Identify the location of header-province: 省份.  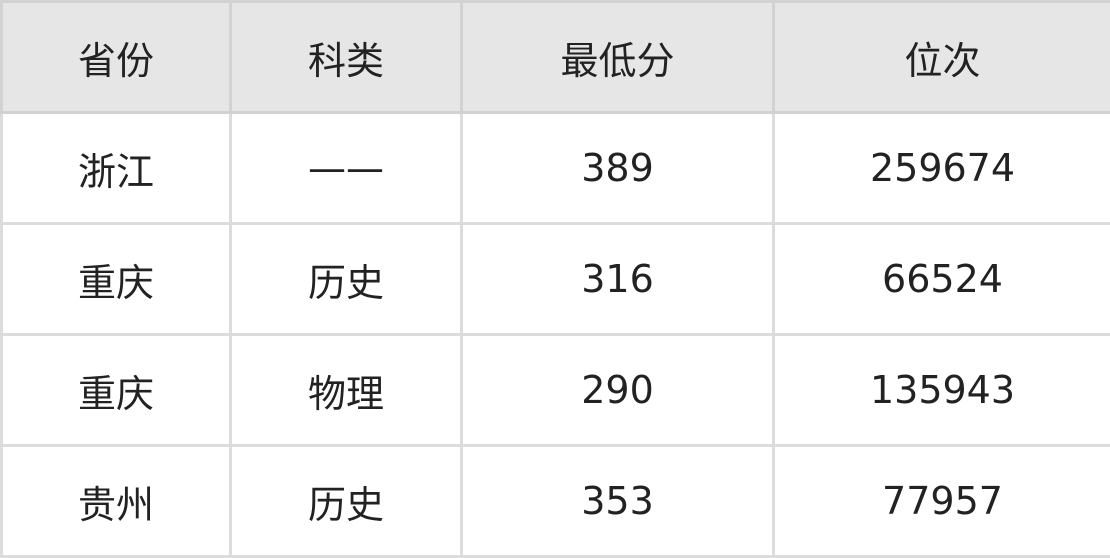
(116, 57).